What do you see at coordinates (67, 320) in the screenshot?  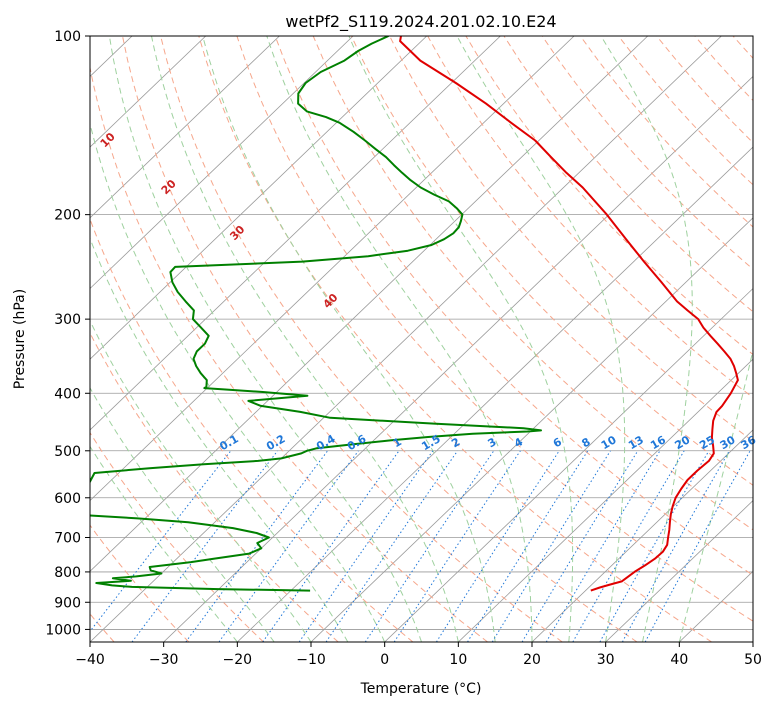 I see `y-tick-label: 300` at bounding box center [67, 320].